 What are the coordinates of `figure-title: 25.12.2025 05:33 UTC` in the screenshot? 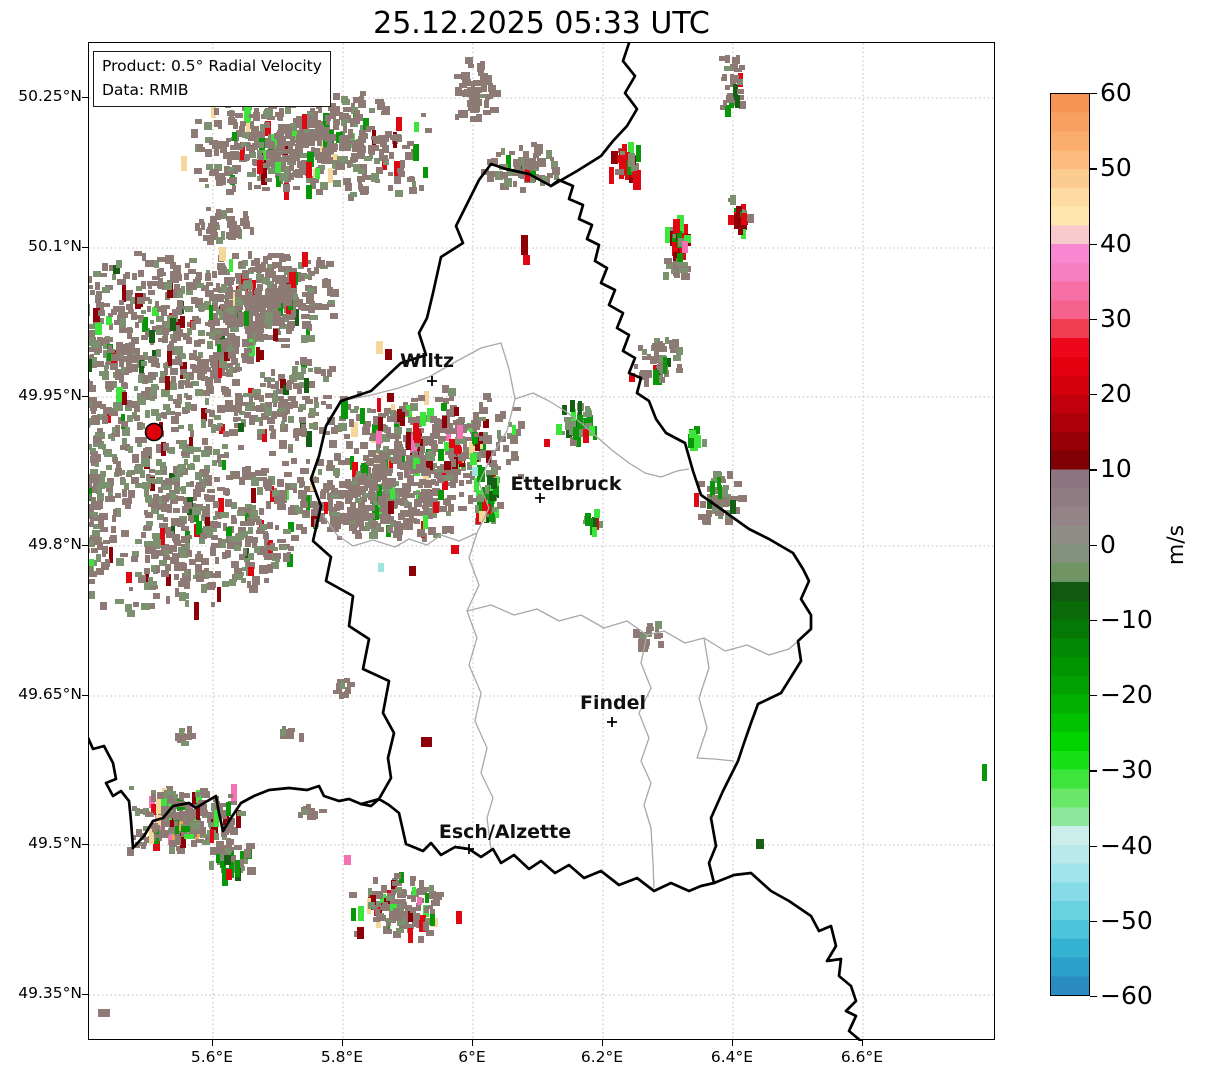 It's located at (541, 23).